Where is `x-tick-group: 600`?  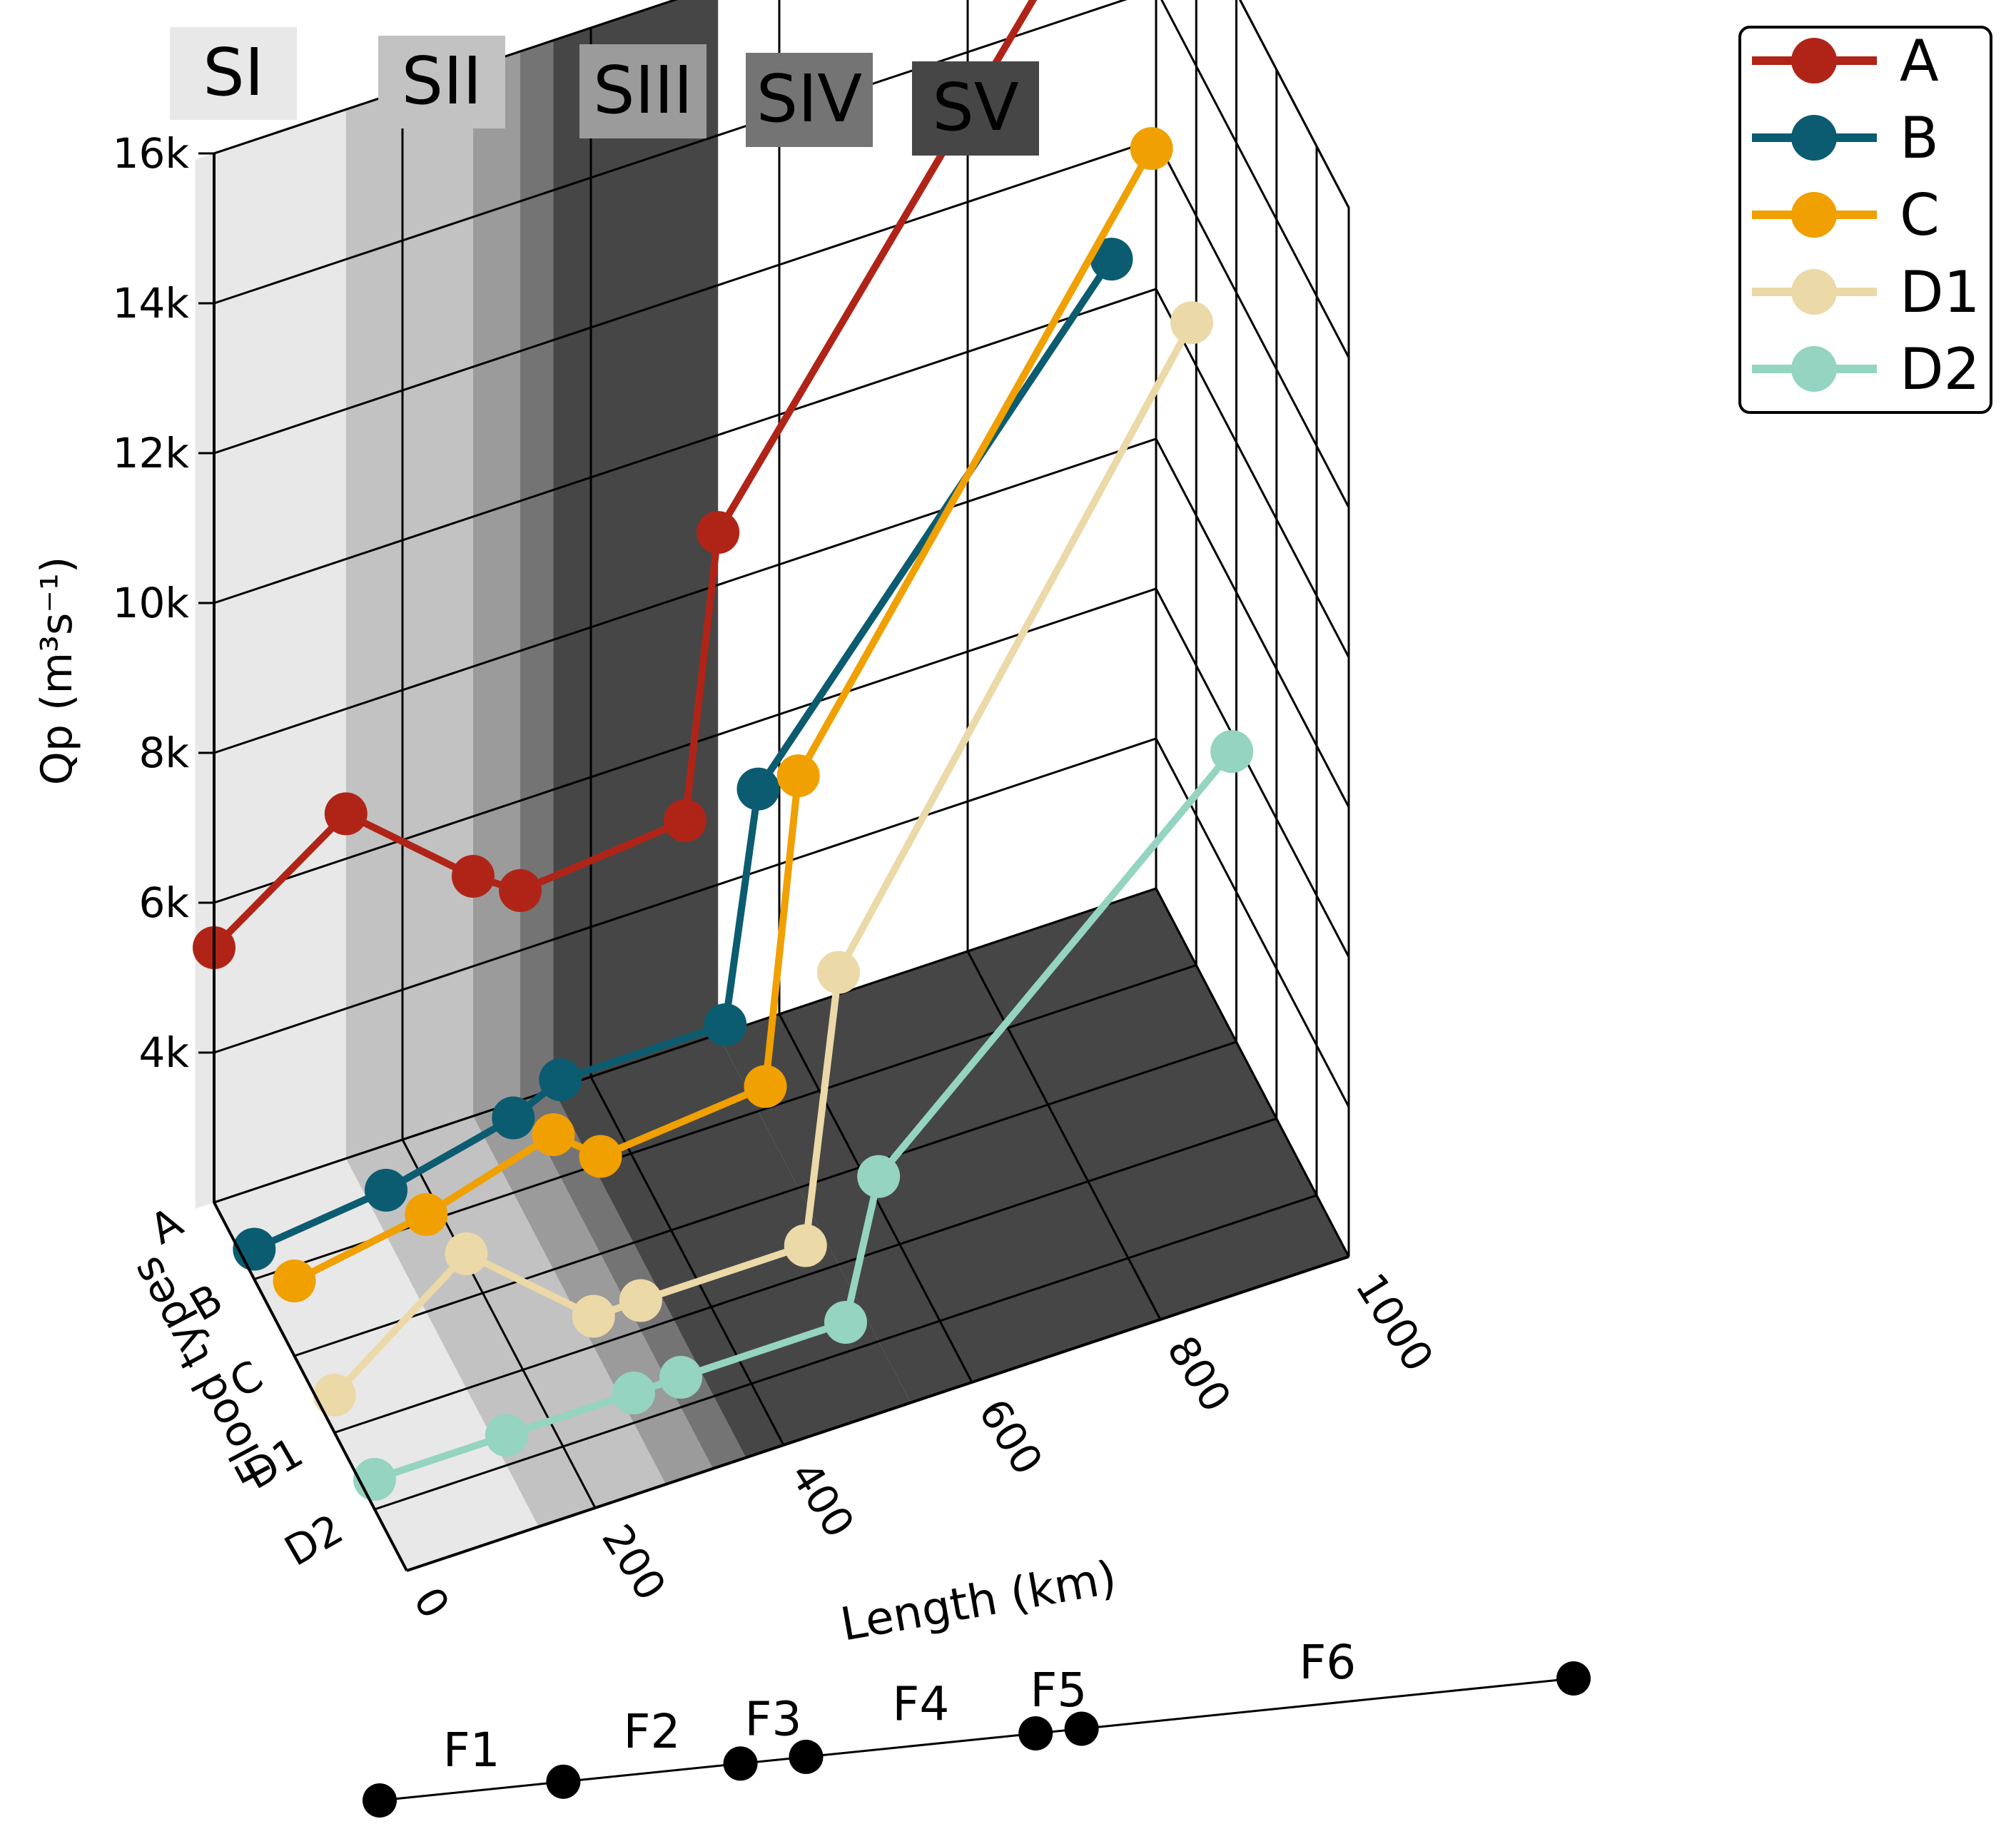 x-tick-group: 600 is located at coordinates (1010, 1436).